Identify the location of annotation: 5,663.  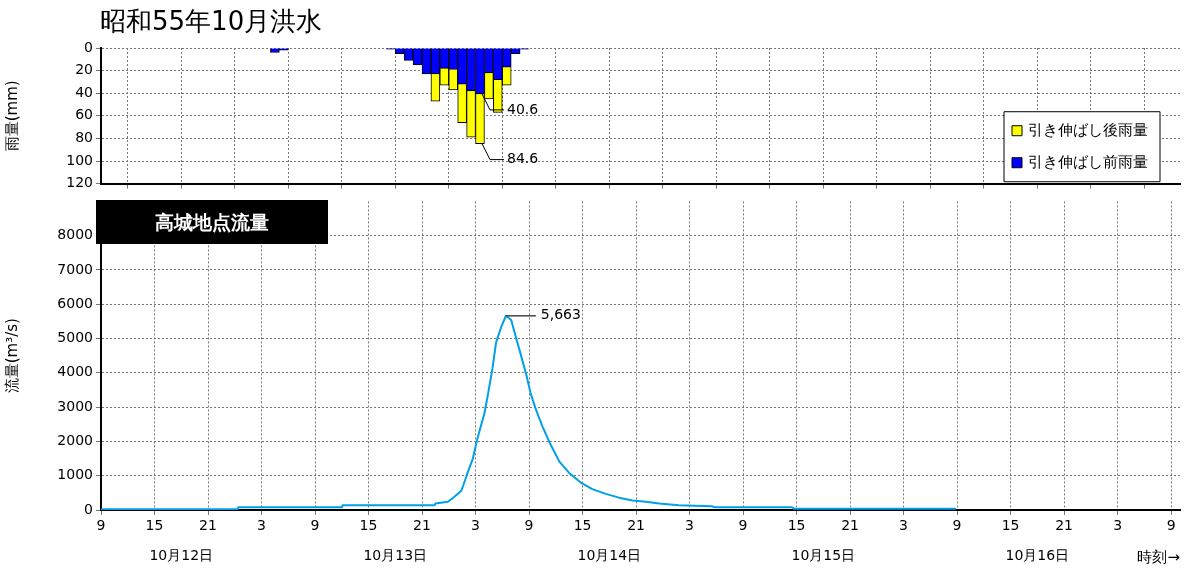
(560, 314).